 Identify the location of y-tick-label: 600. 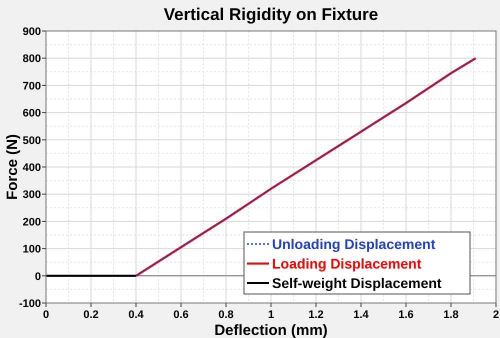
(31, 114).